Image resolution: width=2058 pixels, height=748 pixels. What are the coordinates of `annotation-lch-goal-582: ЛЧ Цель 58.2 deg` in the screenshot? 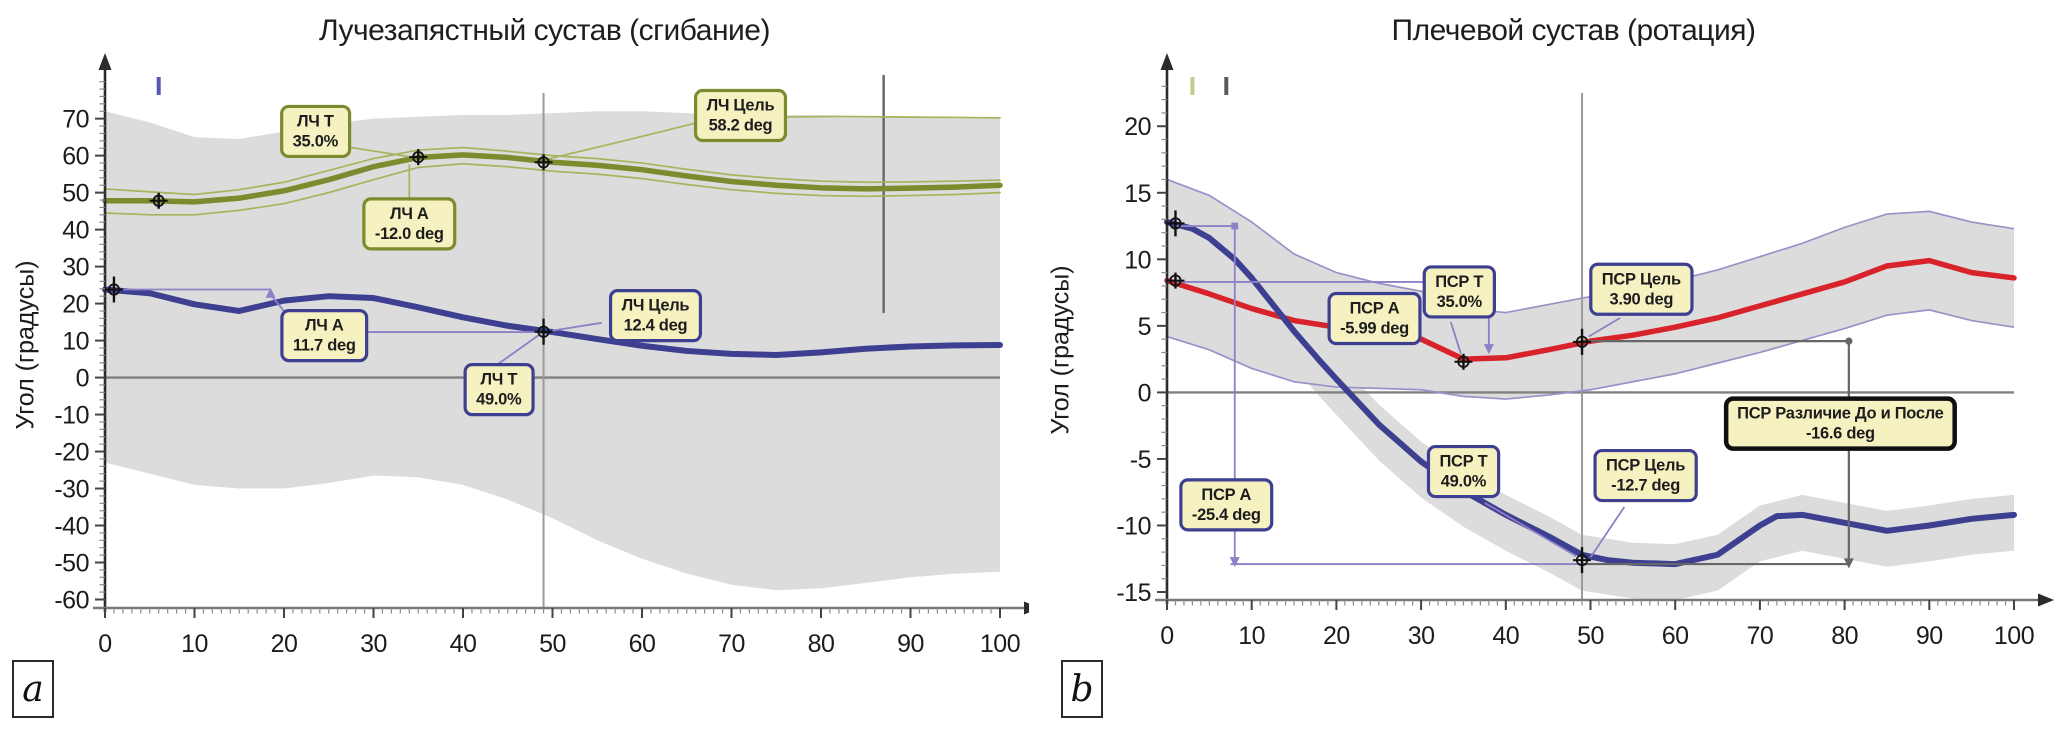 It's located at (740, 115).